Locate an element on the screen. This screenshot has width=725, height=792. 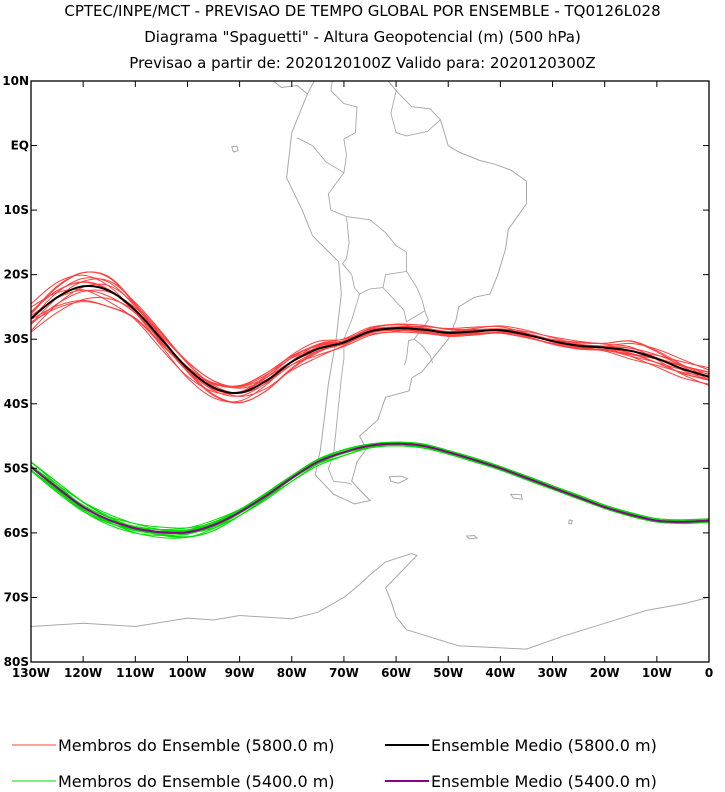
antarctic-peninsula-outline is located at coordinates (474, 601).